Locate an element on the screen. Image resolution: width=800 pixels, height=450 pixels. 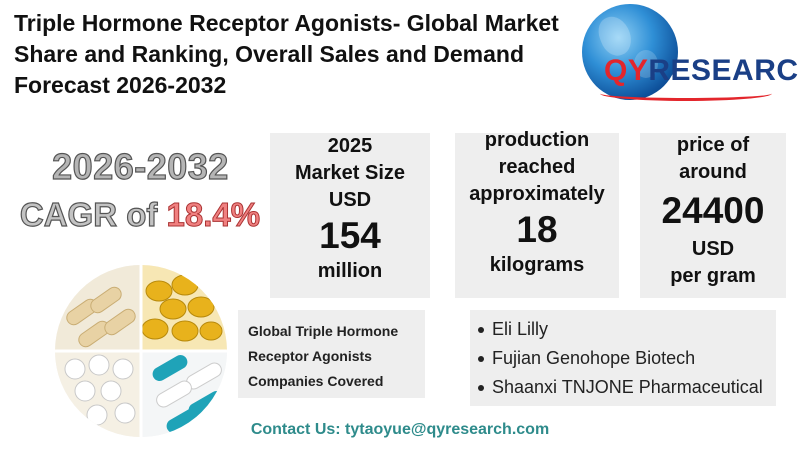
qyresearch-logo: QYRESEARCH is located at coordinates (687, 54).